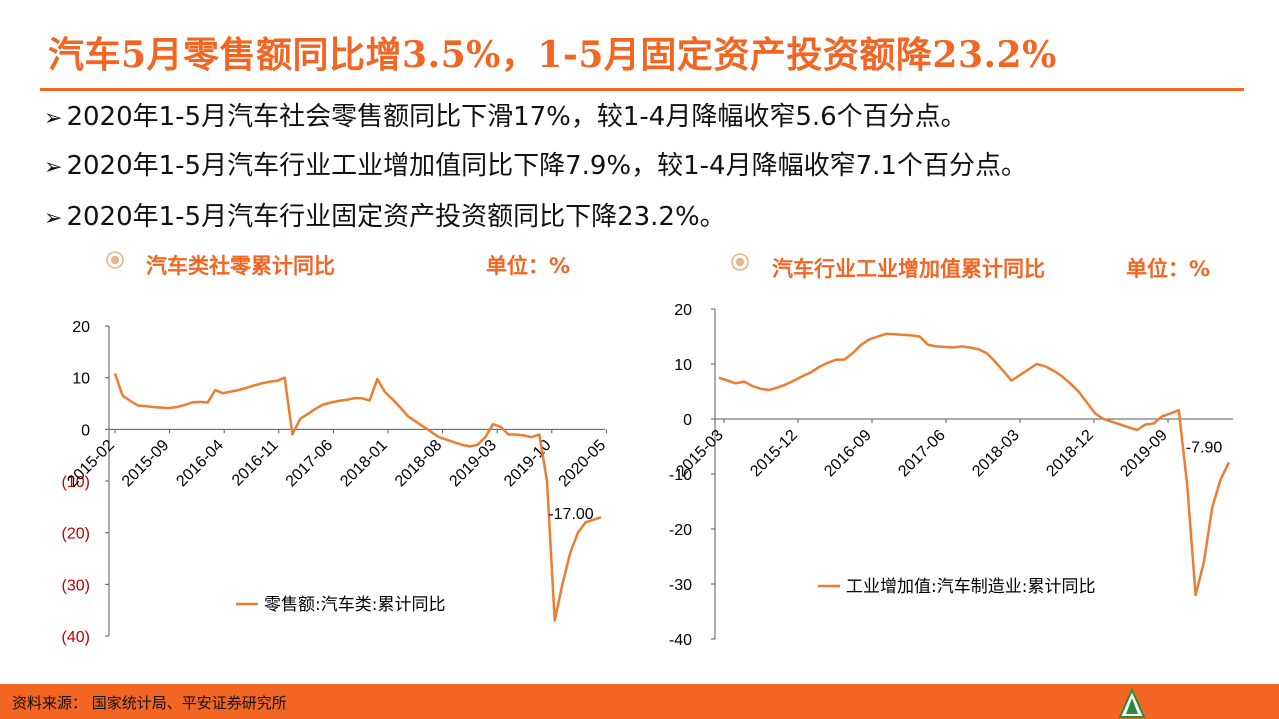  What do you see at coordinates (76, 534) in the screenshot?
I see `y-tick-label: (20)` at bounding box center [76, 534].